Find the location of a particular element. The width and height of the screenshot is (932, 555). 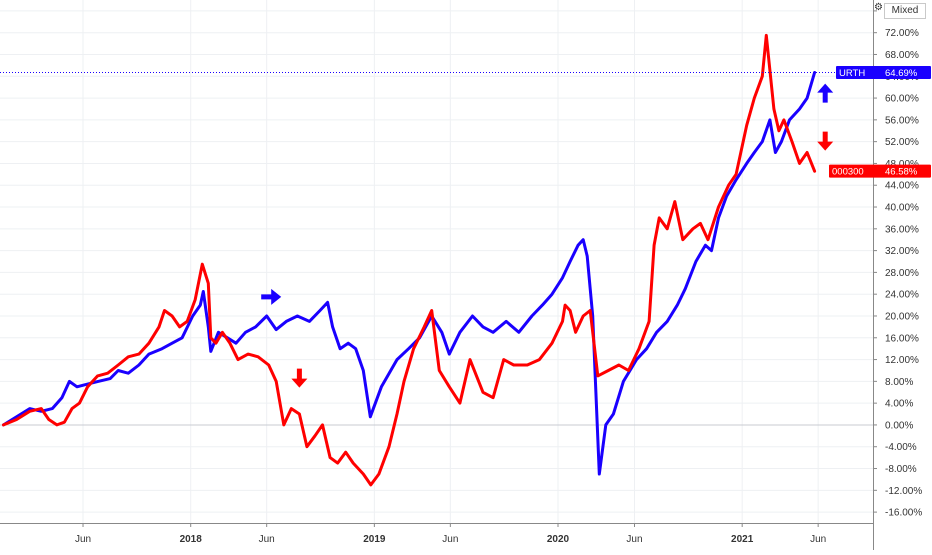

y-tick-label: 12.00% is located at coordinates (902, 360).